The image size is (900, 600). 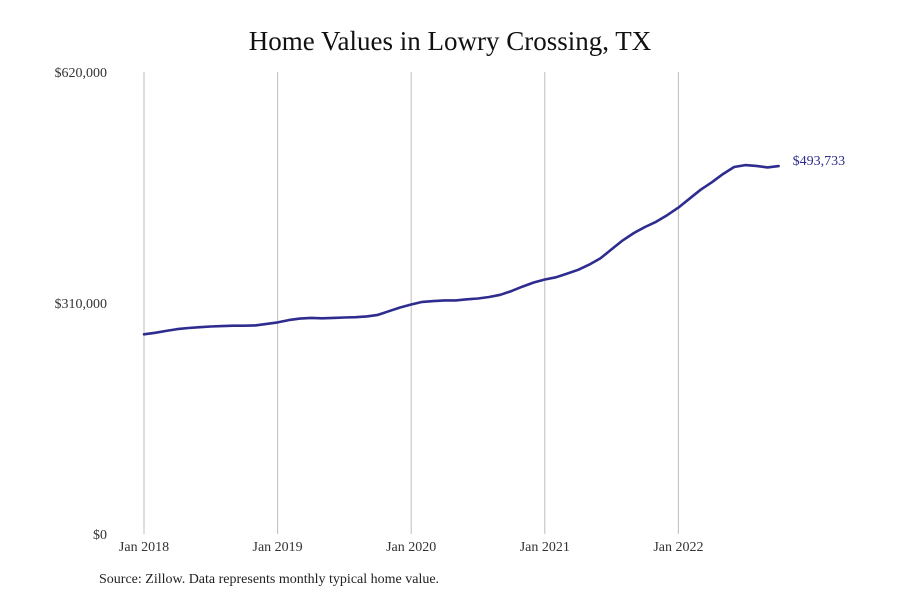 I want to click on y-tick-label: $0, so click(x=100, y=535).